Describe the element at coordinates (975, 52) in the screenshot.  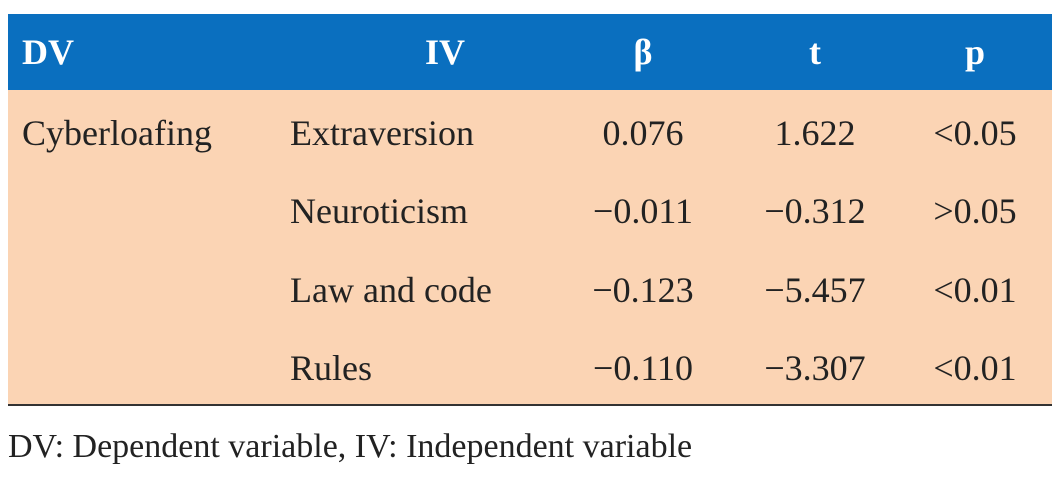
I see `header-cell: p` at that location.